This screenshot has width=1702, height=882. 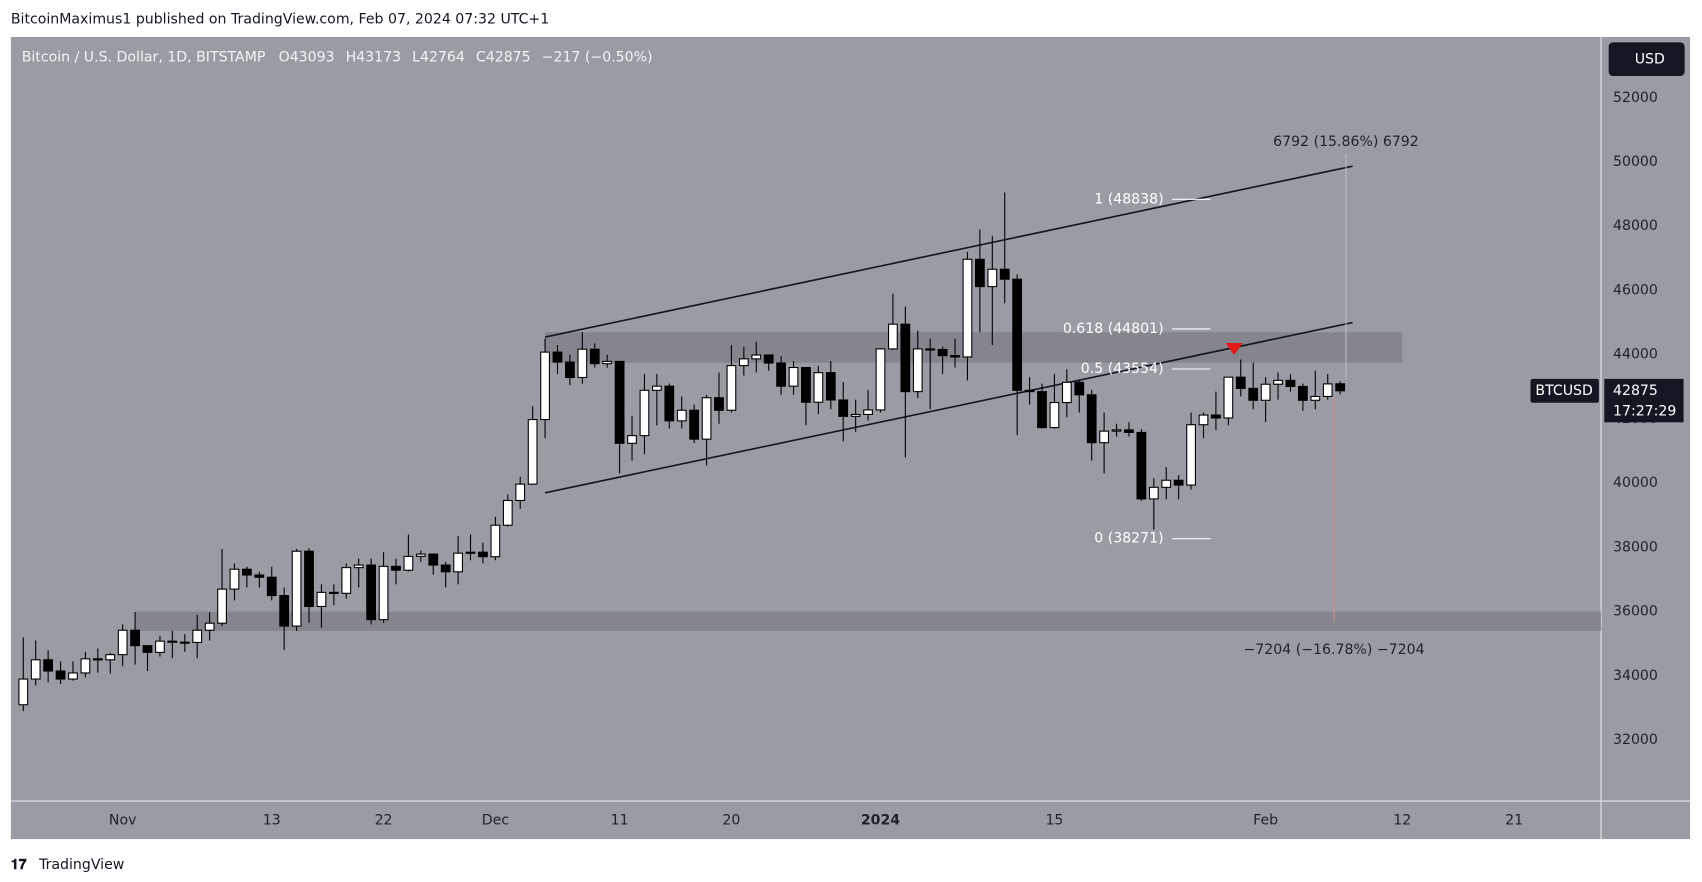 I want to click on legend-change: −217 (−0.50%), so click(x=597, y=58).